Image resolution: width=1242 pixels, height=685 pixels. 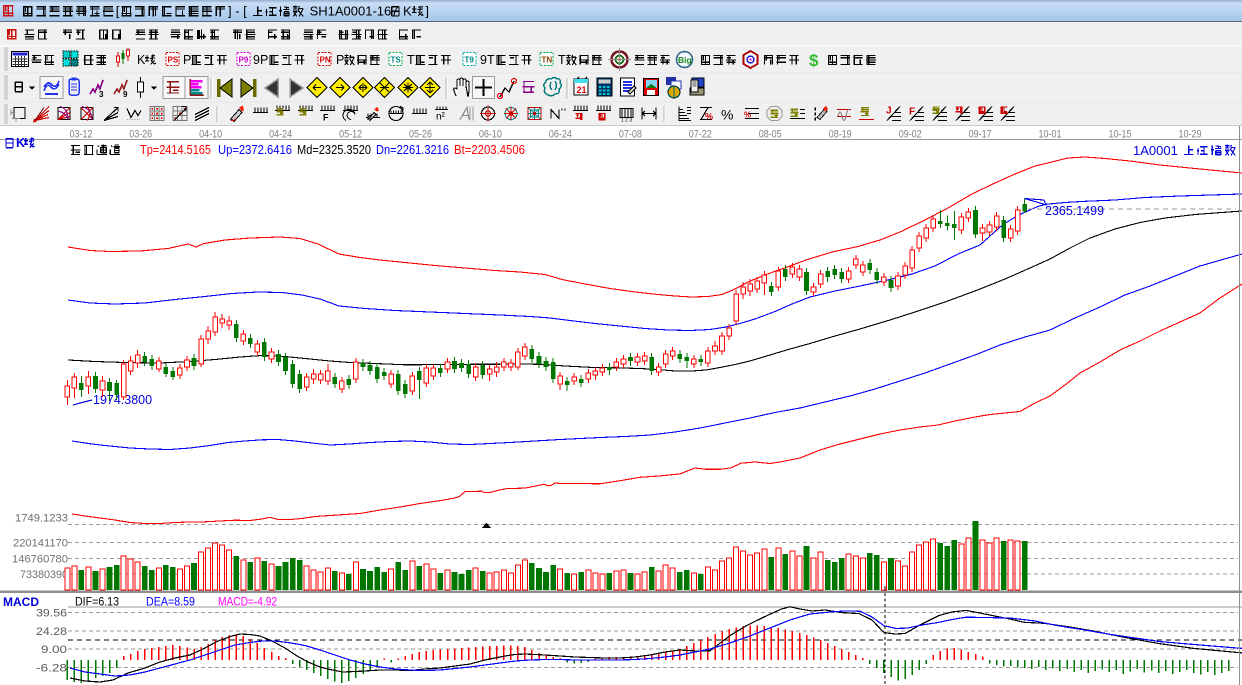 What do you see at coordinates (122, 400) in the screenshot?
I see `svg-text: 1974.3800` at bounding box center [122, 400].